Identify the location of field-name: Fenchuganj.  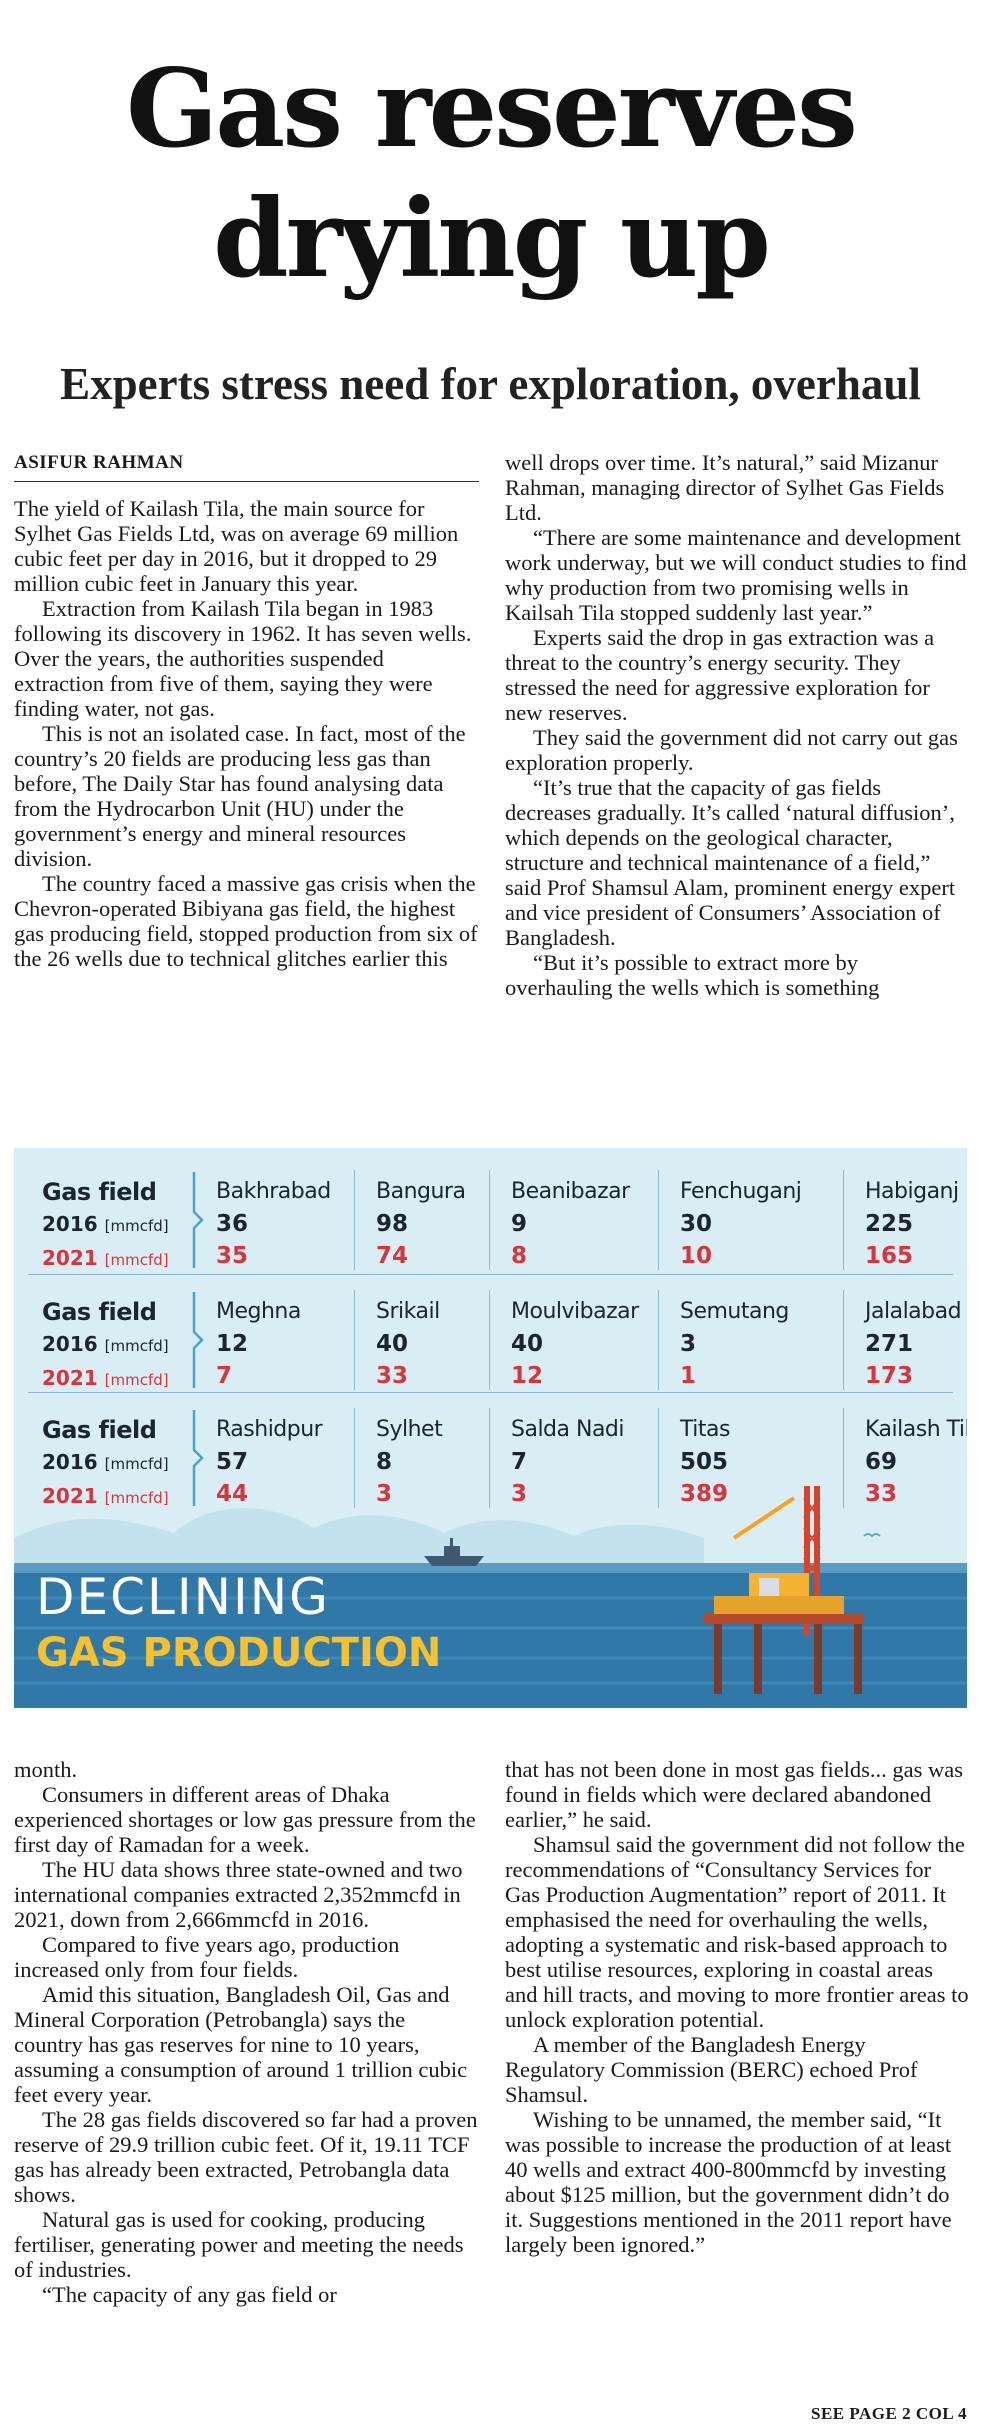
(741, 1191).